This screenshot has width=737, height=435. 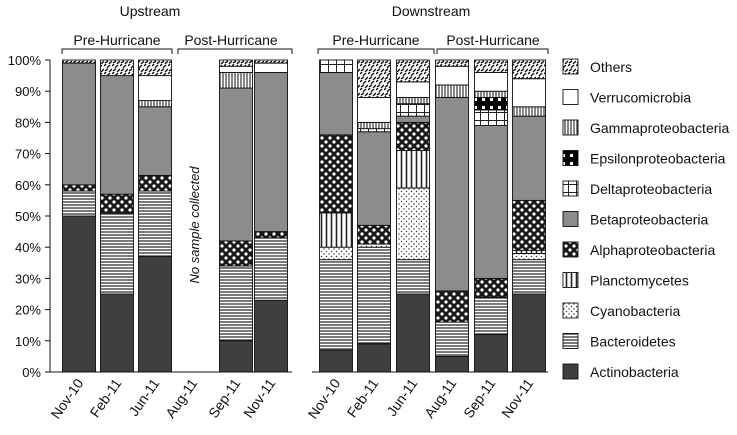 What do you see at coordinates (492, 51) in the screenshot?
I see `group-bracket-downstream-post` at bounding box center [492, 51].